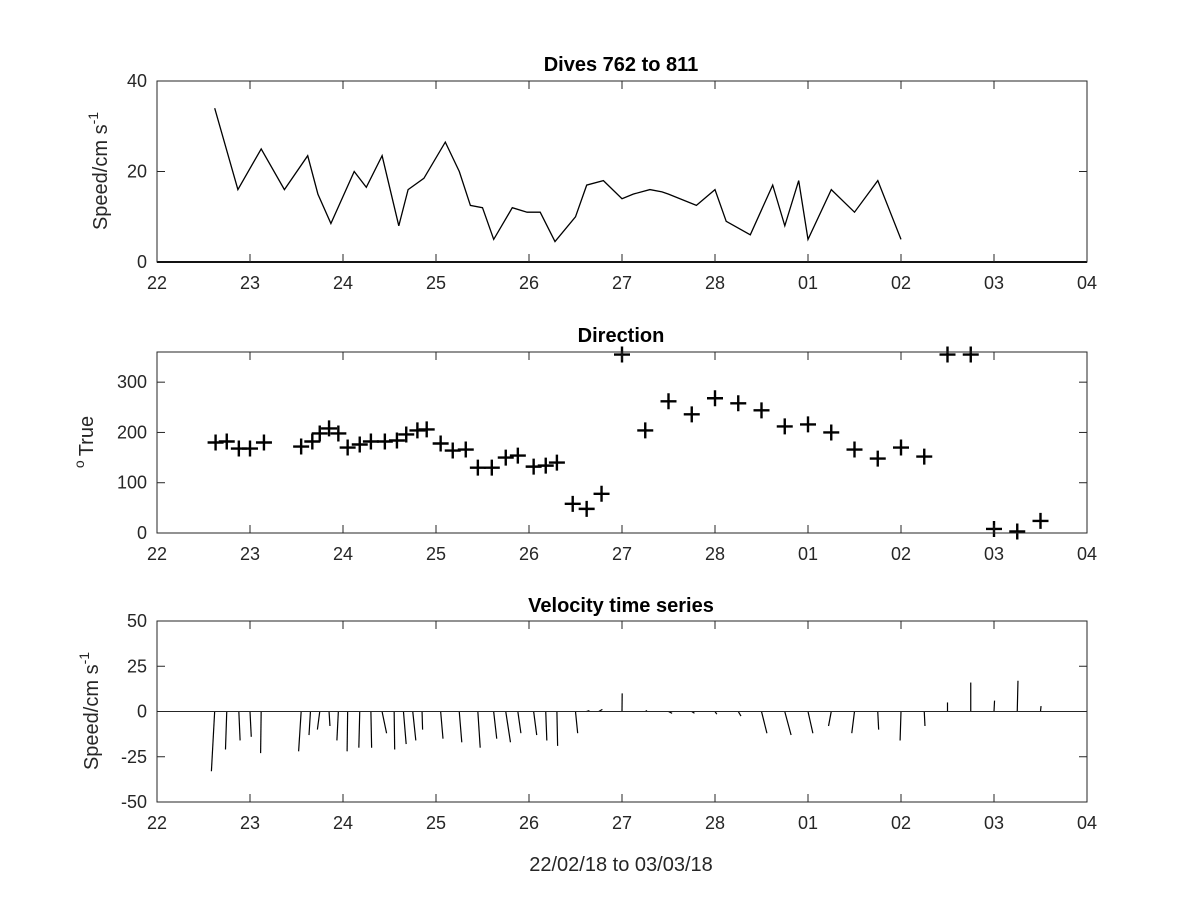 The height and width of the screenshot is (900, 1200). I want to click on velocity-marks, so click(622, 726).